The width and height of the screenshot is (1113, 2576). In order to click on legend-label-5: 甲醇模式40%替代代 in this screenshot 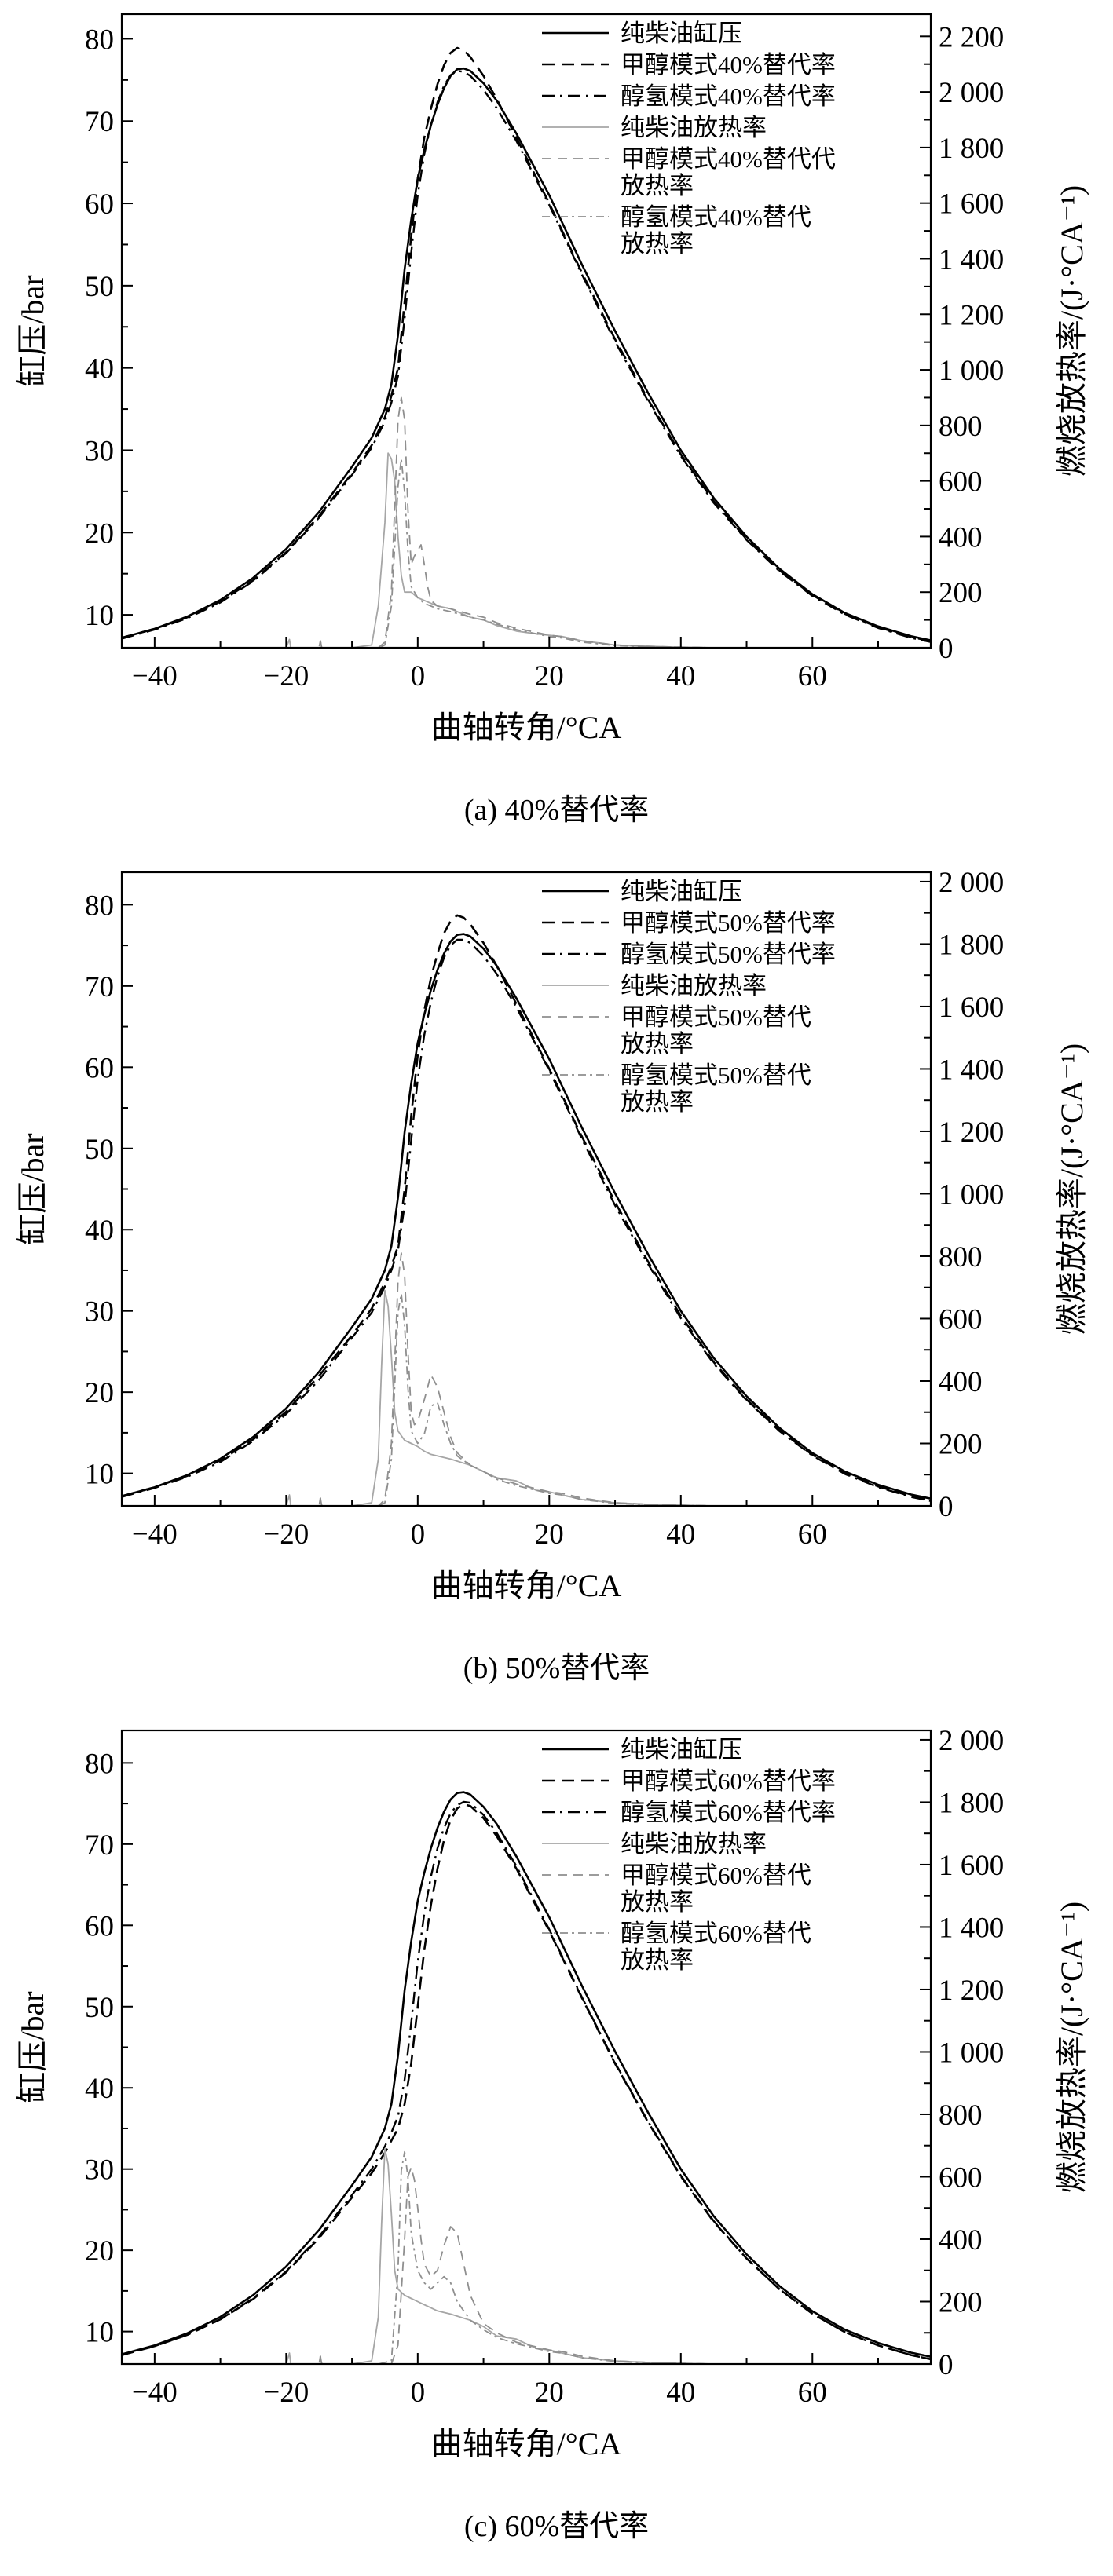, I will do `click(729, 159)`.